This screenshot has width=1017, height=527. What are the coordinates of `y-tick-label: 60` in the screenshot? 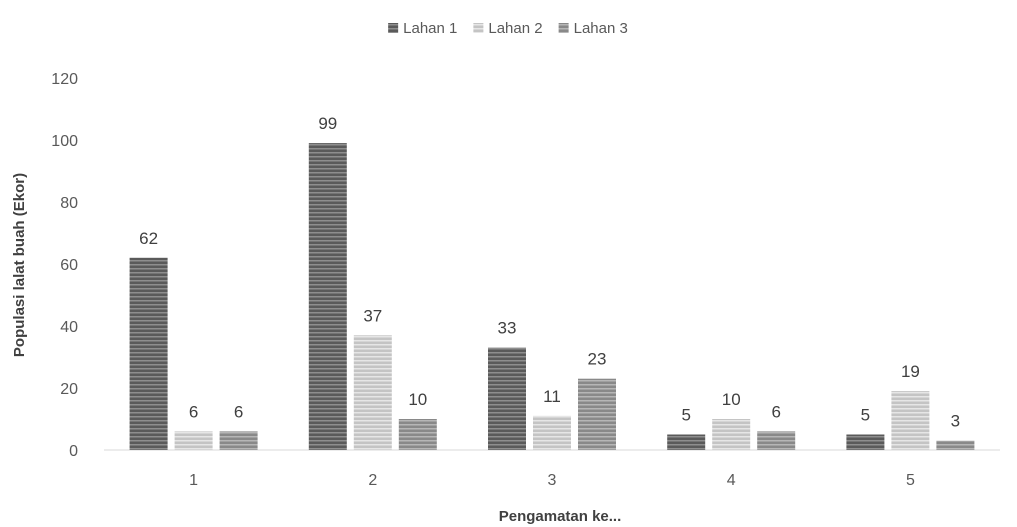 It's located at (69, 265).